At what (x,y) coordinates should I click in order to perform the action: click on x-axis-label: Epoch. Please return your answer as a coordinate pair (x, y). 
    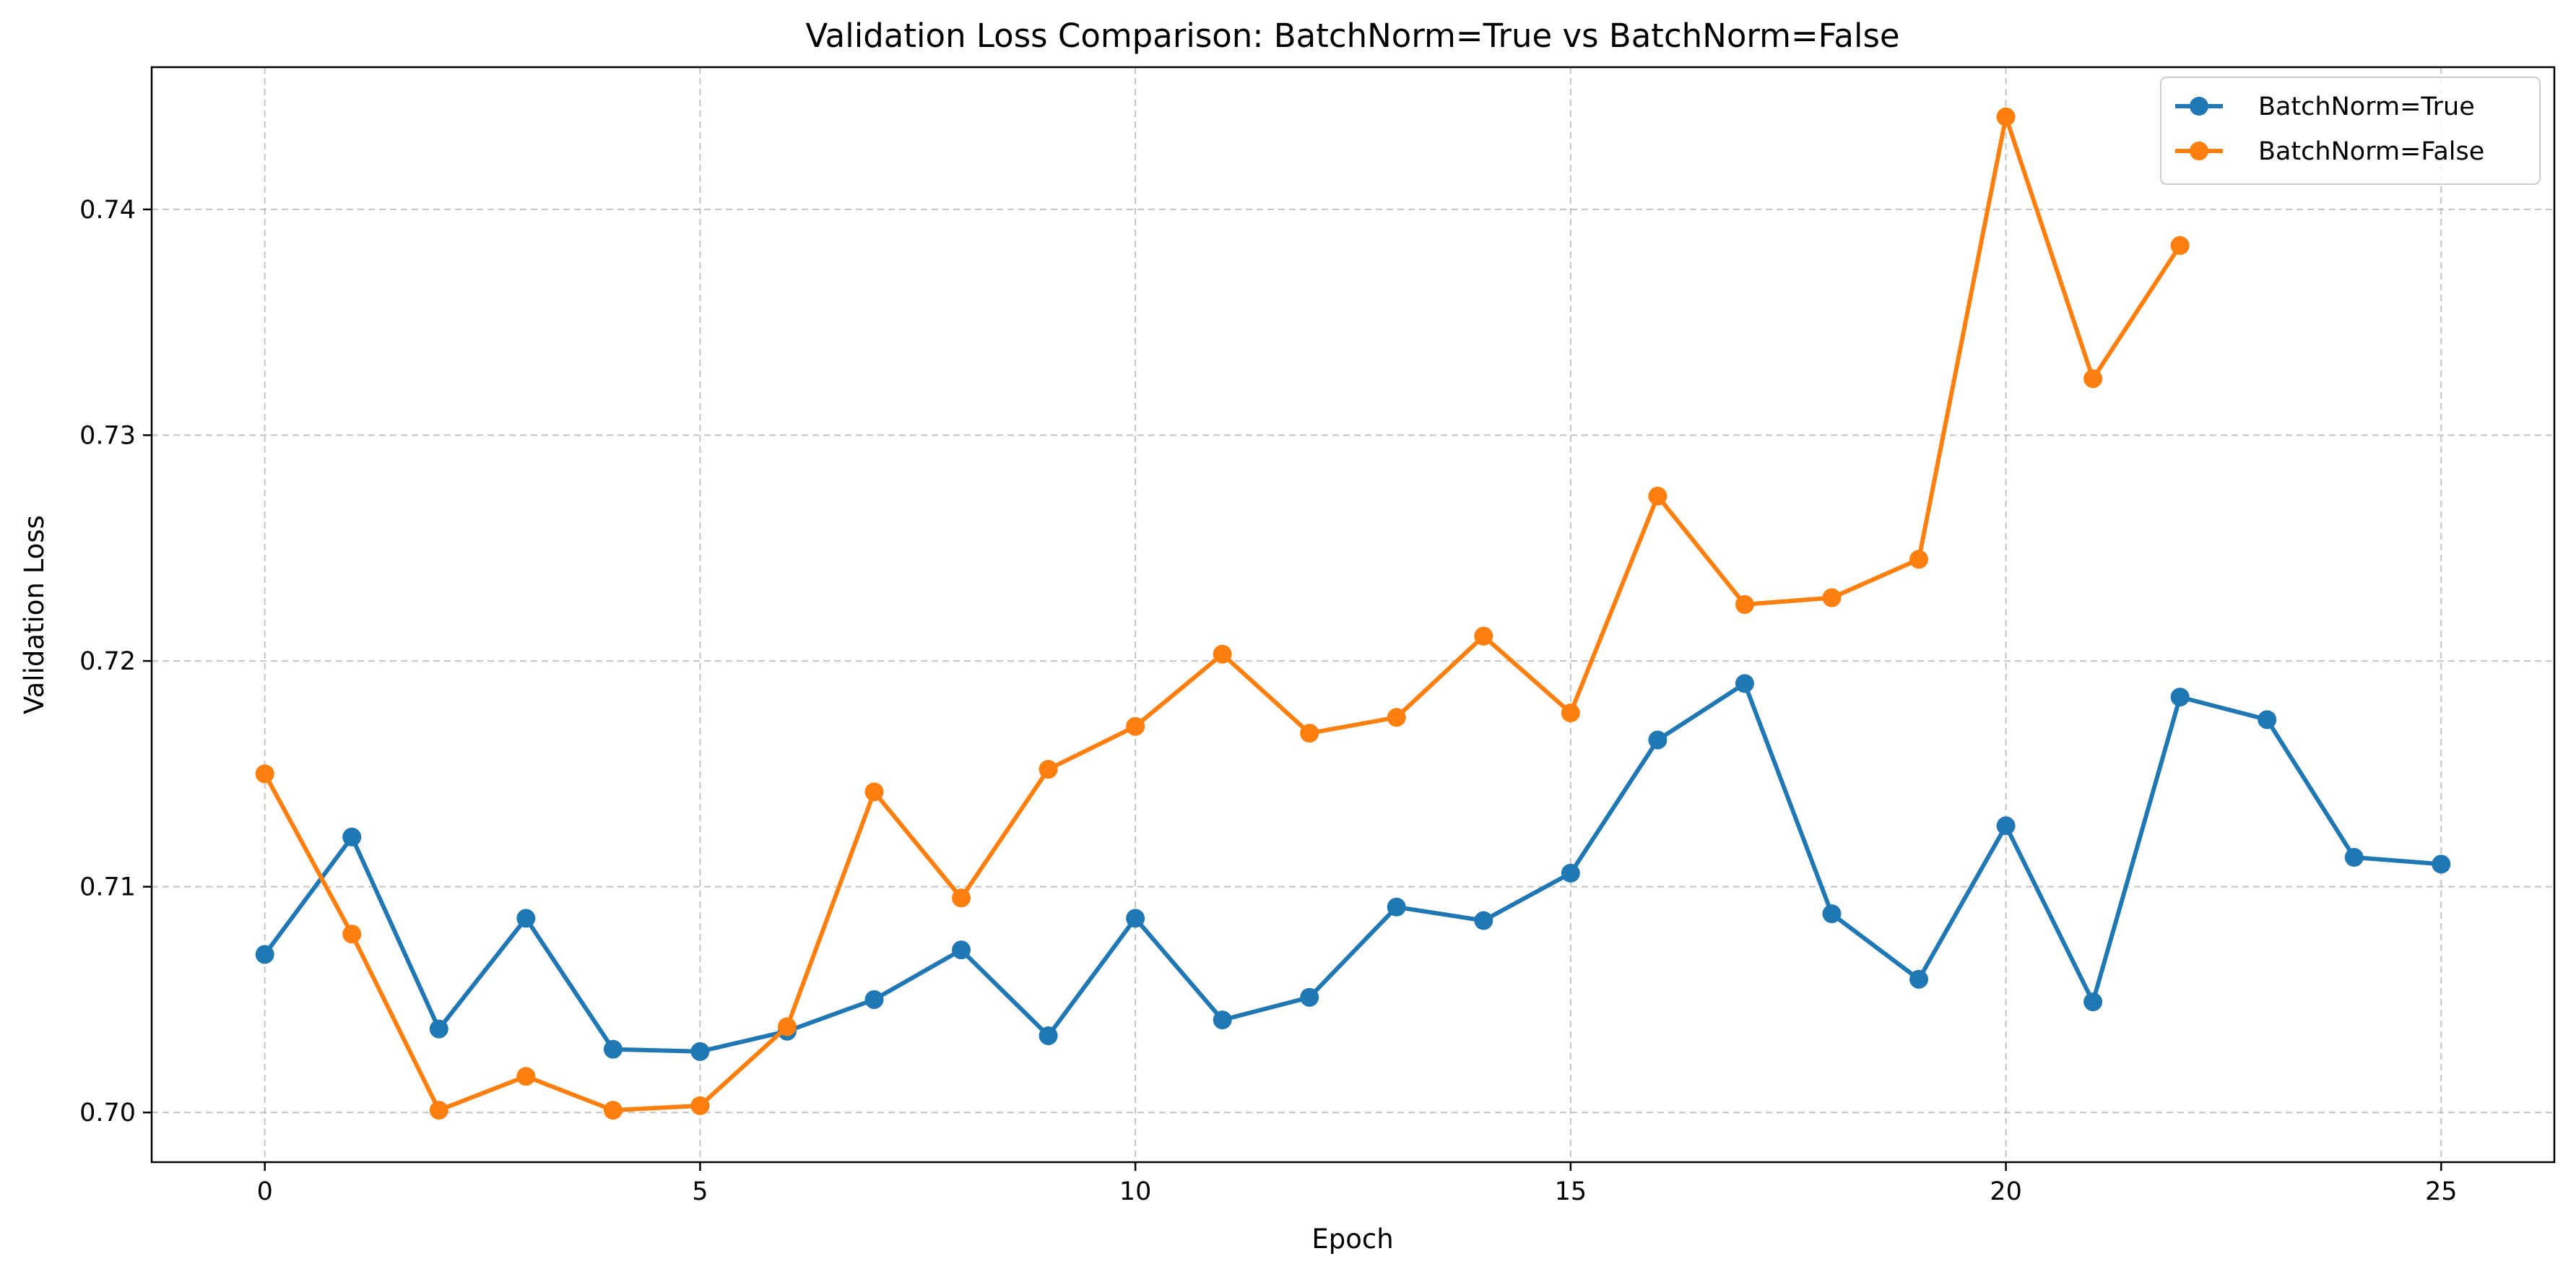
    Looking at the image, I should click on (1352, 1239).